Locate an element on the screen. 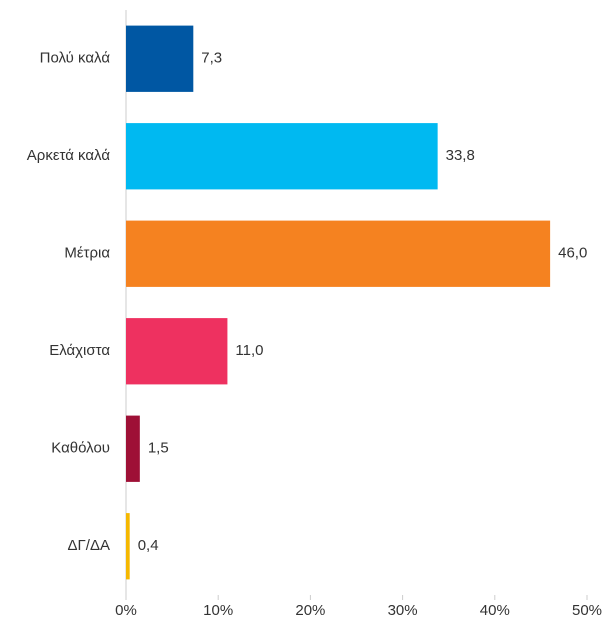 The height and width of the screenshot is (621, 609). x-tick-label: 30% is located at coordinates (403, 610).